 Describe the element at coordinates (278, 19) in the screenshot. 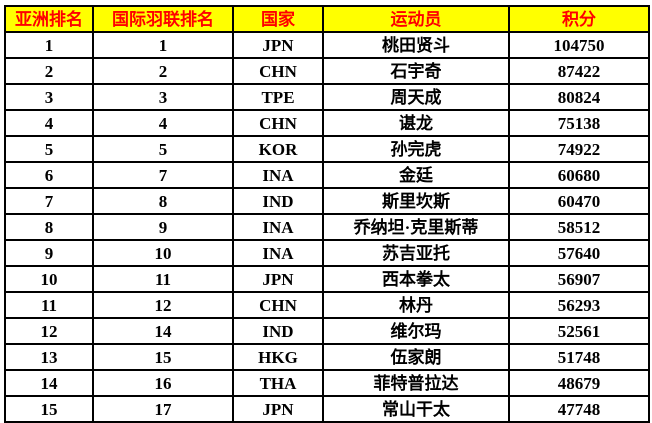

I see `column-header-country: 国家` at that location.